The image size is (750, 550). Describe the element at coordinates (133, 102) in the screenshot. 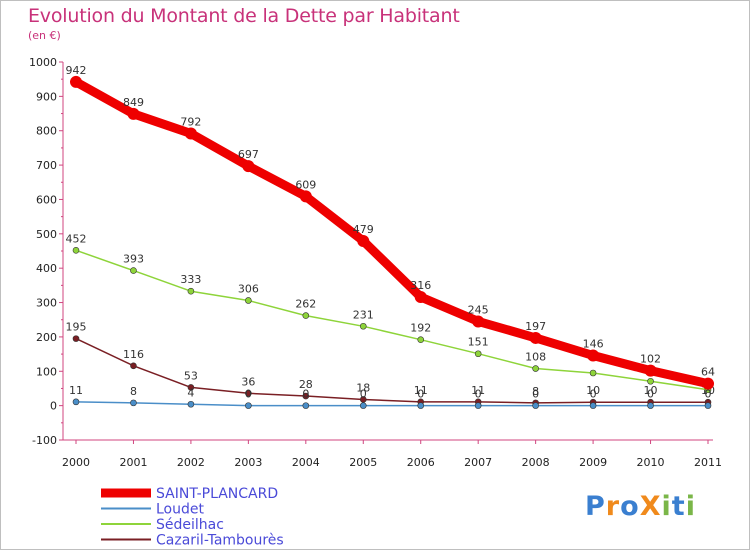

I see `data-label-saint-plancard: 849` at that location.